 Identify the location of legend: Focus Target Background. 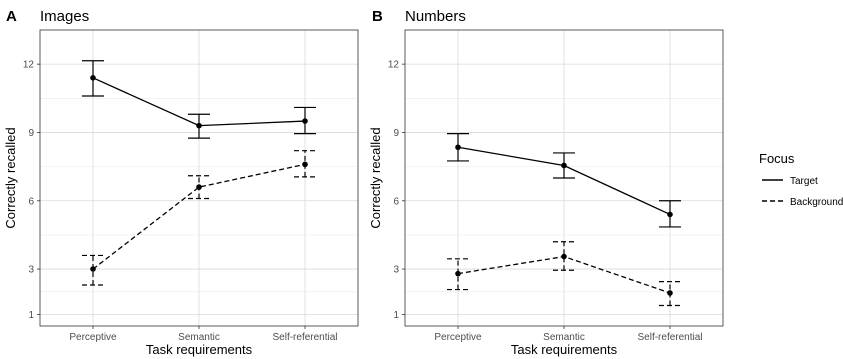
(801, 179).